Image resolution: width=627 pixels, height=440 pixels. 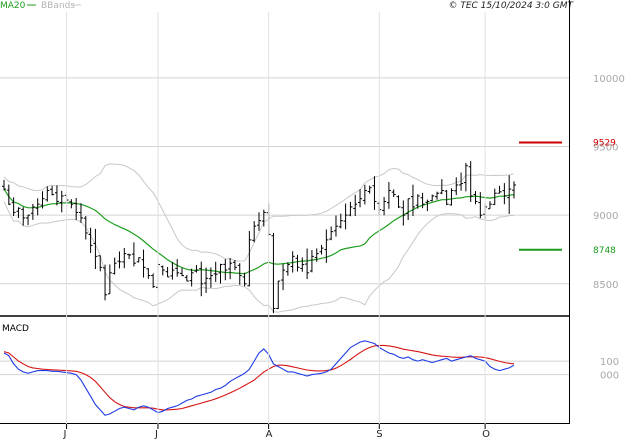 I want to click on legend-item-bbands: BBands, so click(x=61, y=6).